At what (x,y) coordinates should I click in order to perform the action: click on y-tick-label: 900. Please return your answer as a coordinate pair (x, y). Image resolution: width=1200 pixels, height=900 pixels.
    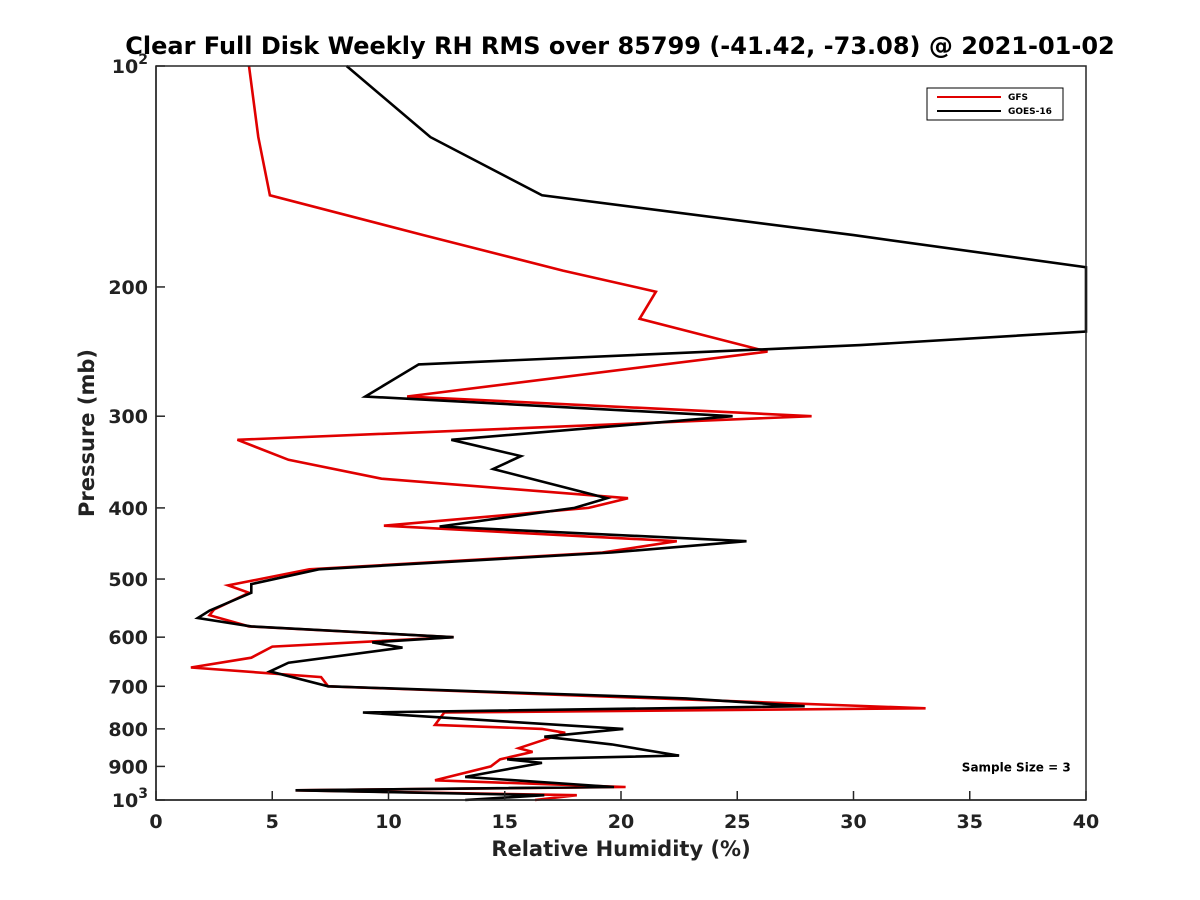
    Looking at the image, I should click on (128, 767).